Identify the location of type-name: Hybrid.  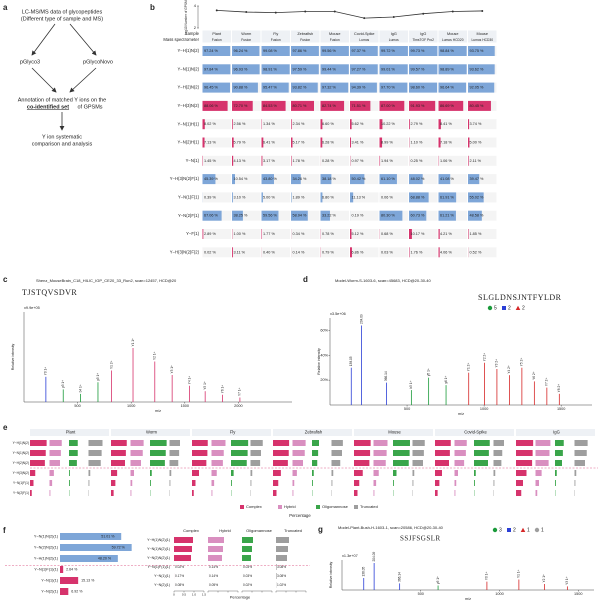
(225, 530).